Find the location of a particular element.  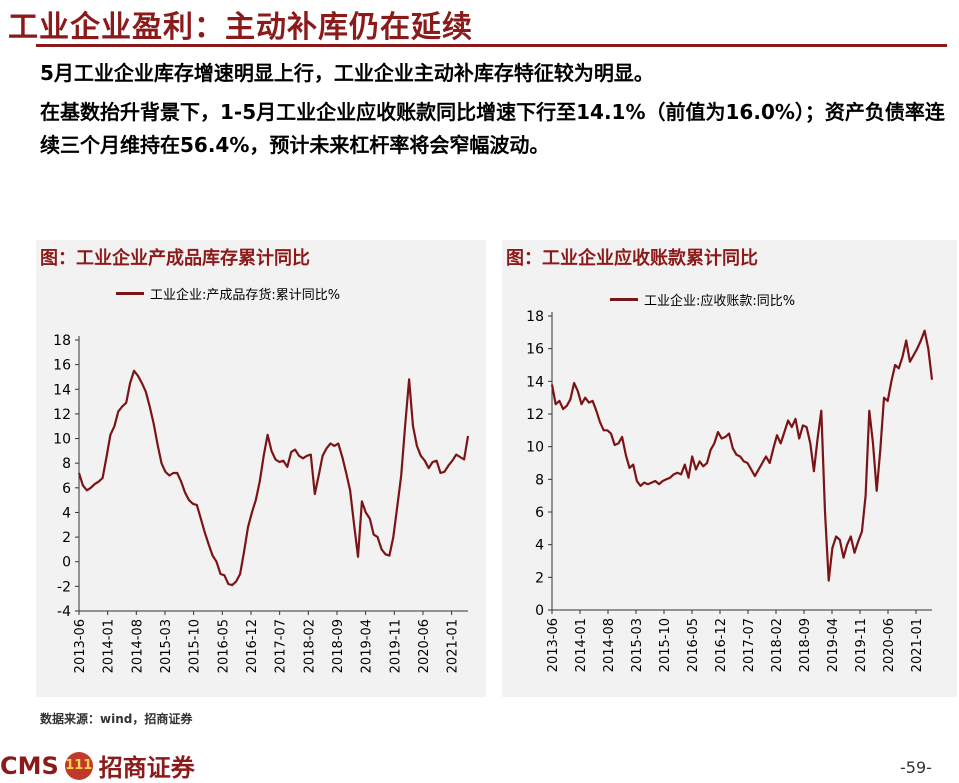

legend-label: 工业企业:应收账款:同比% is located at coordinates (720, 301).